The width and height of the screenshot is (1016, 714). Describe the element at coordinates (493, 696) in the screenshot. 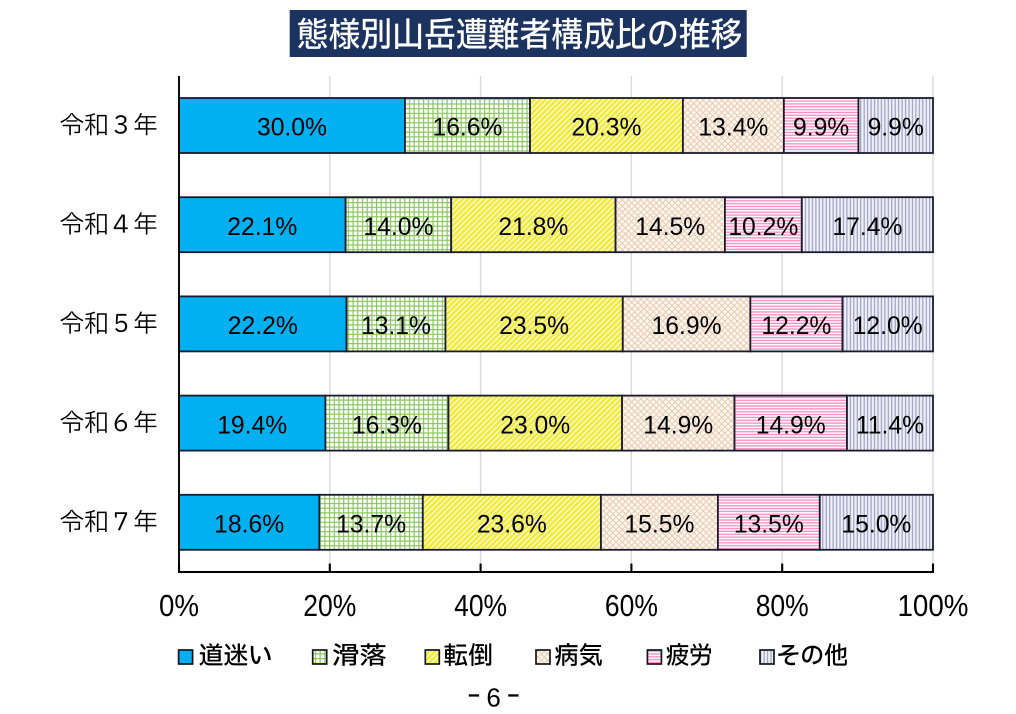

I see `svg-text: 6` at that location.